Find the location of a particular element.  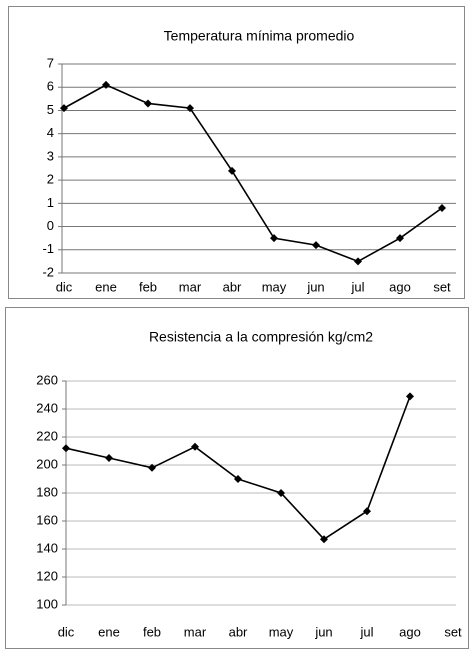

y-tick-label: 3 is located at coordinates (50, 155).